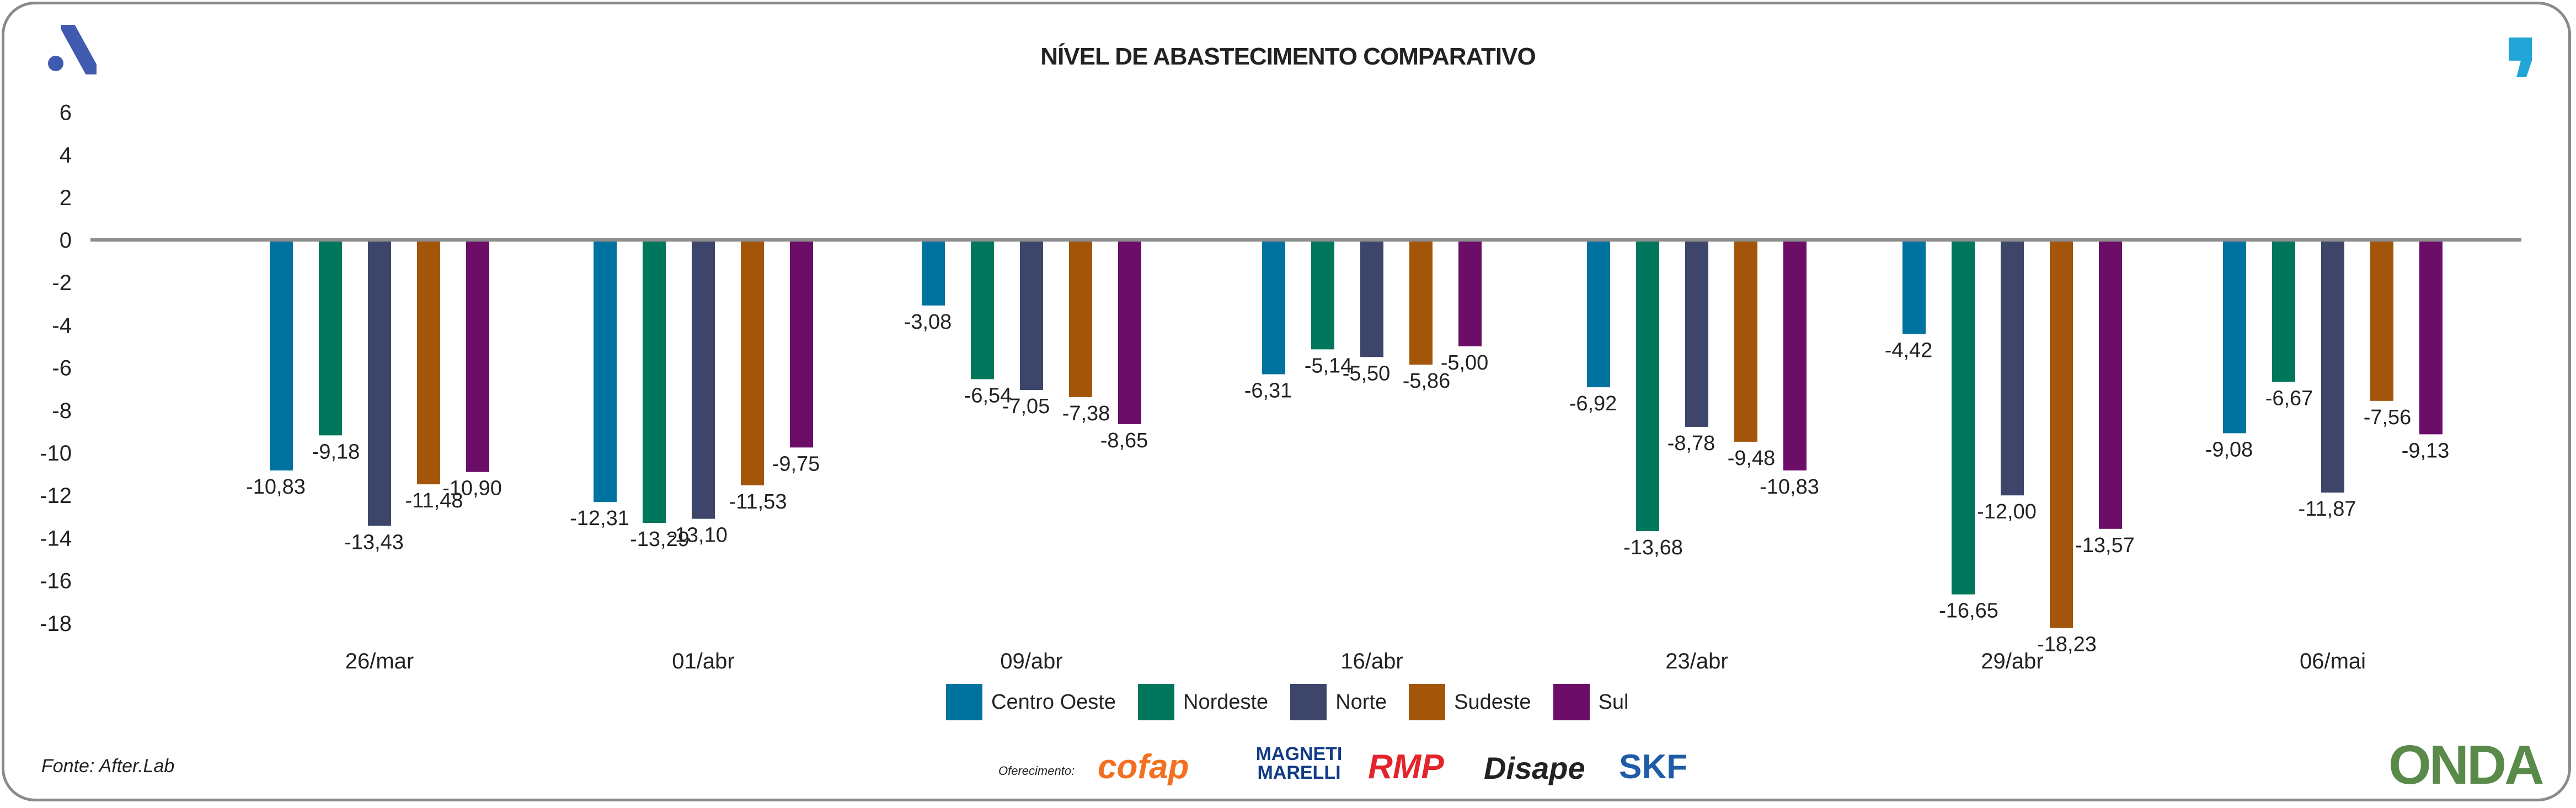 This screenshot has width=2576, height=808. What do you see at coordinates (1288, 56) in the screenshot?
I see `chart-title: NÍVEL DE ABASTECIMENTO COMPARATIVO` at bounding box center [1288, 56].